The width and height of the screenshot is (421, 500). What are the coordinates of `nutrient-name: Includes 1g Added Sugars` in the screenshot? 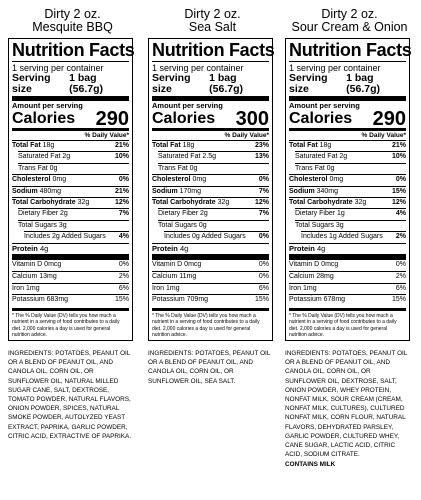 It's located at (342, 237).